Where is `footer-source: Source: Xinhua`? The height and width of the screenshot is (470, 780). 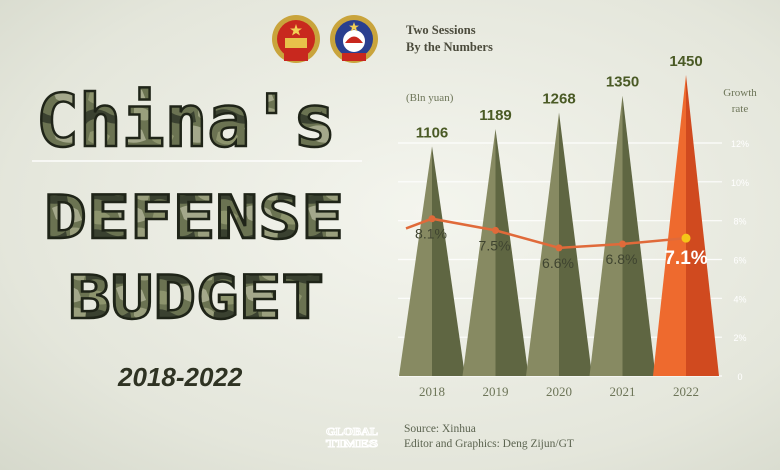
footer-source: Source: Xinhua is located at coordinates (440, 429).